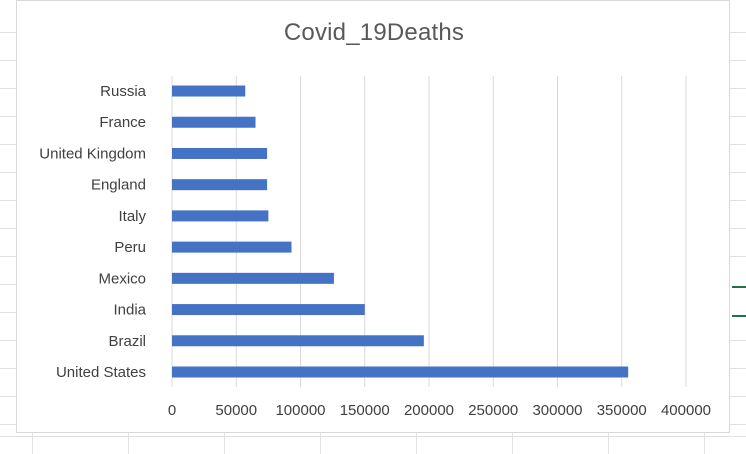 This screenshot has height=454, width=746. Describe the element at coordinates (493, 410) in the screenshot. I see `x-tick-label-5: 250000` at that location.